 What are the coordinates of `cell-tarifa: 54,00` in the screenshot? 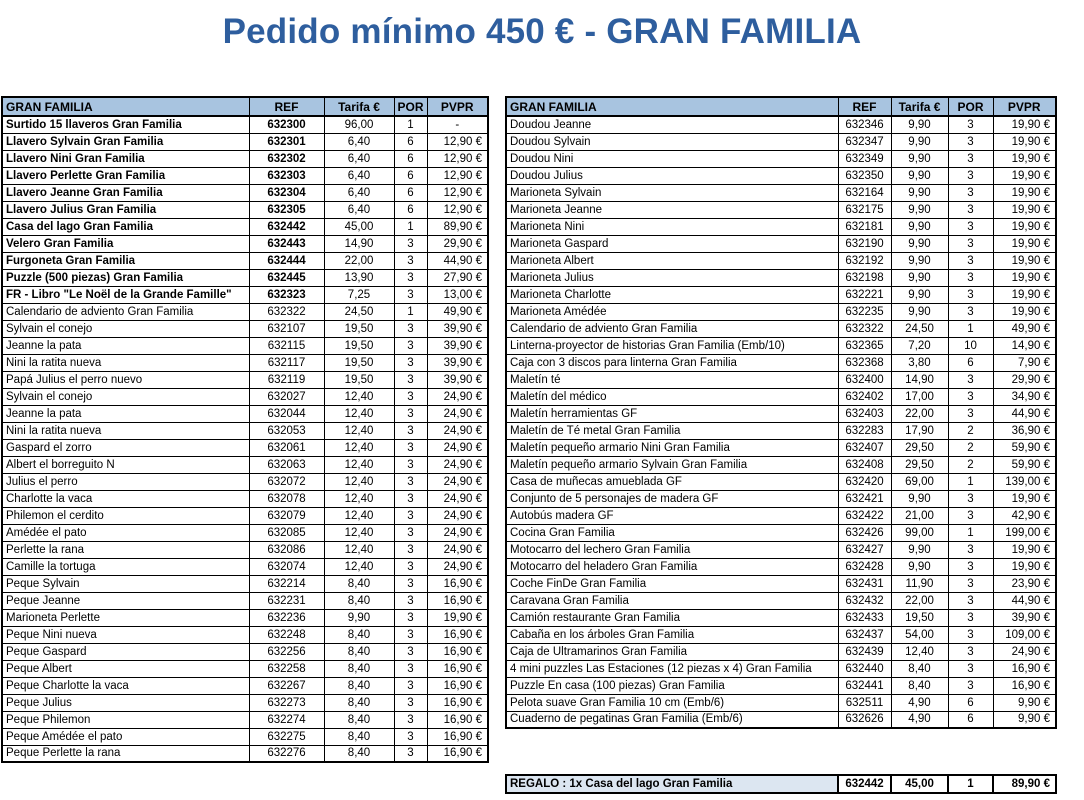 It's located at (919, 634).